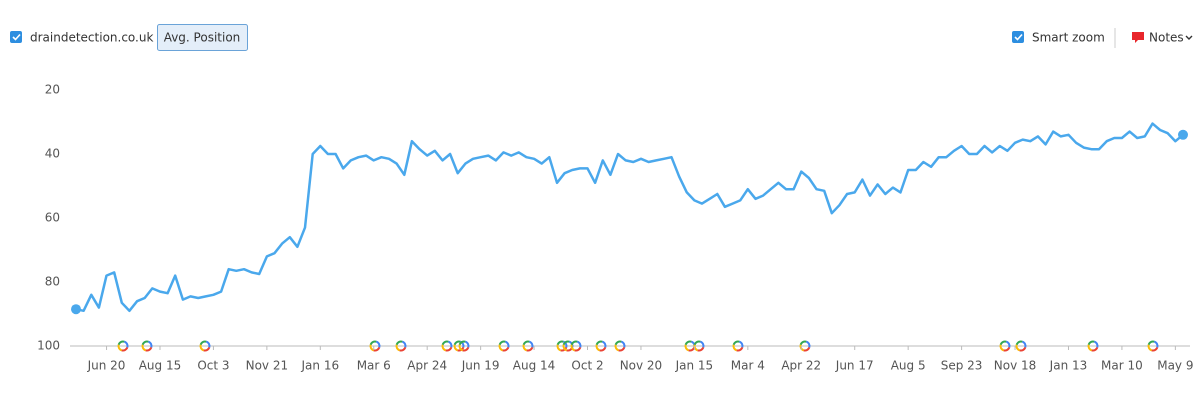  I want to click on x-tick-label: Mar 10, so click(1122, 366).